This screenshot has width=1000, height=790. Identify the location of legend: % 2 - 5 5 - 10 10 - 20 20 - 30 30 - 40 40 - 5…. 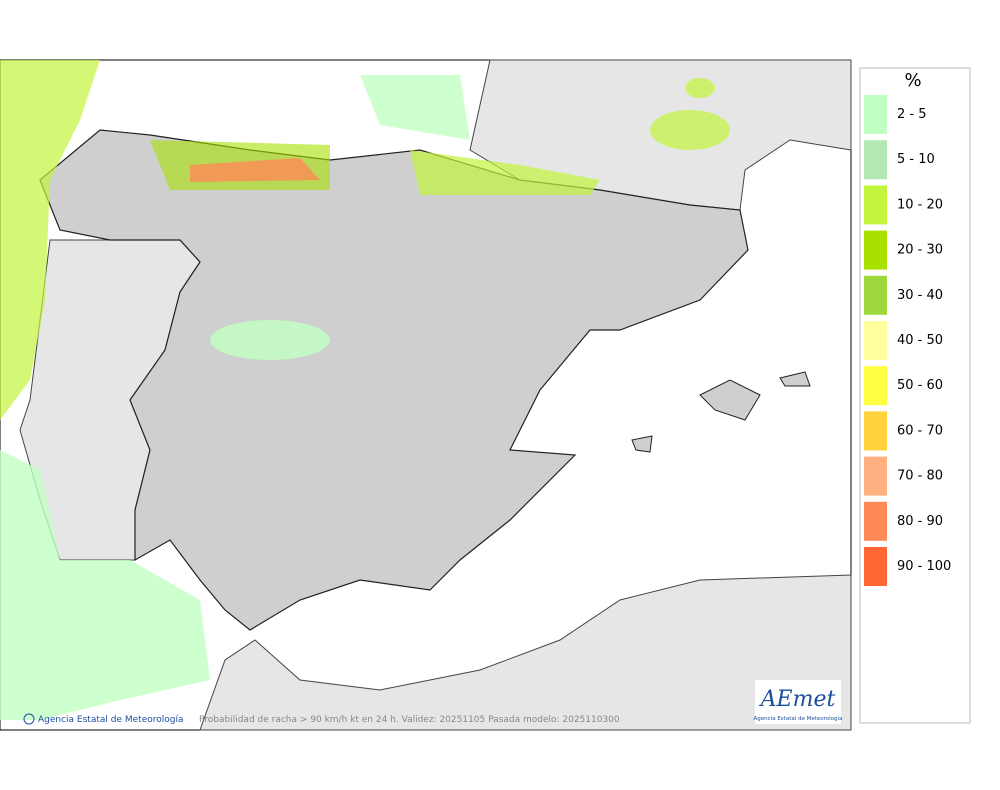
(915, 395).